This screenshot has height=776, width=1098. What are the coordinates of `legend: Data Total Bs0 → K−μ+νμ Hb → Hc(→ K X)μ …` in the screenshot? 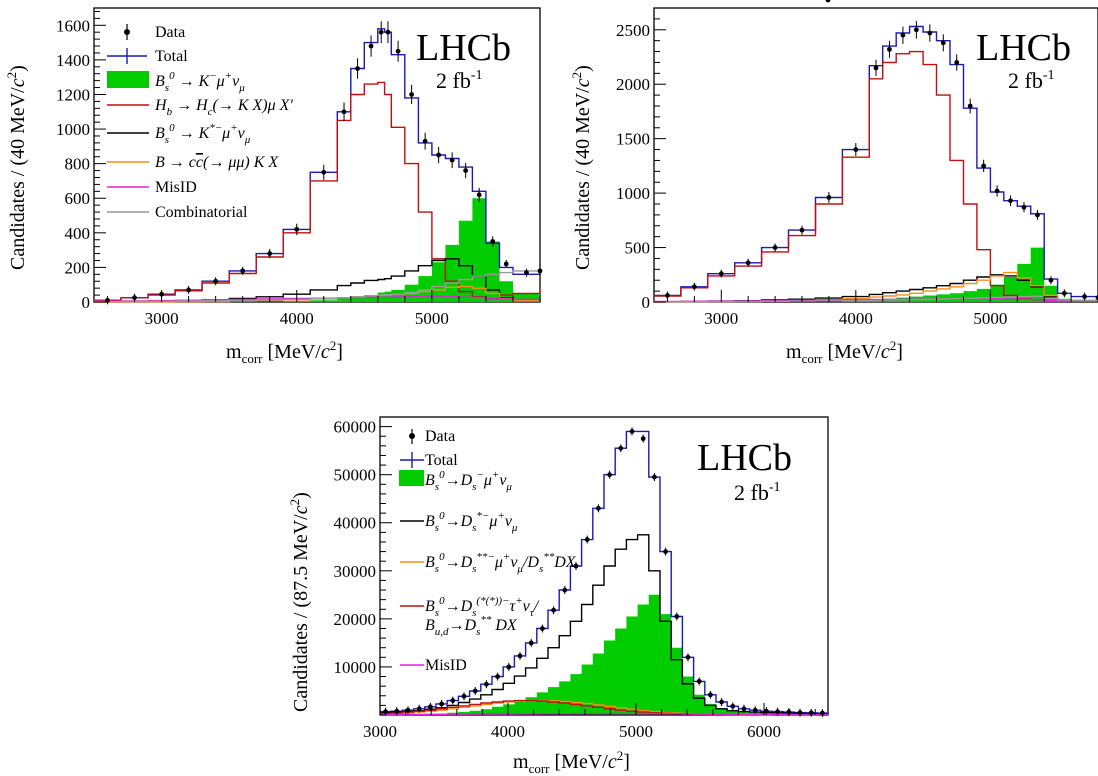 It's located at (200, 122).